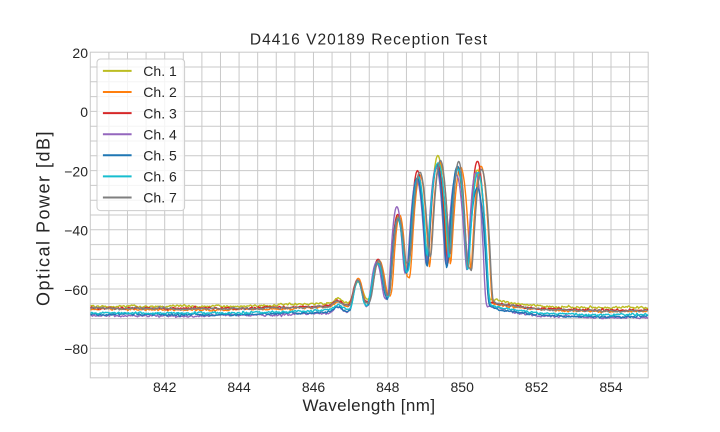 The width and height of the screenshot is (720, 432). What do you see at coordinates (537, 387) in the screenshot?
I see `svg-text: 852` at bounding box center [537, 387].